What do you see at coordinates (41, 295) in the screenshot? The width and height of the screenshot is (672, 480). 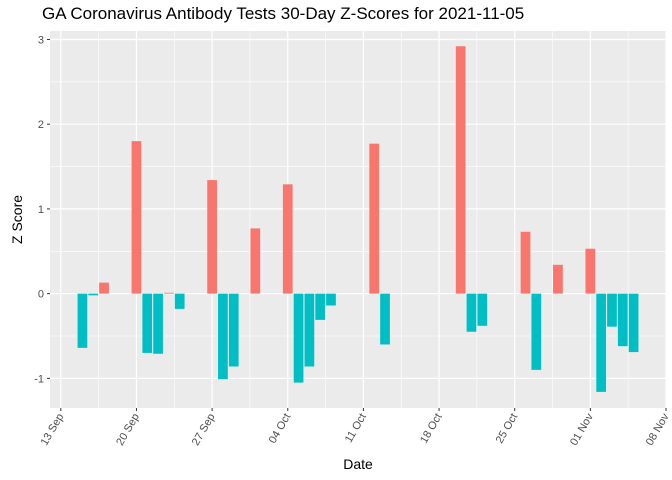 I see `y-tick-label: 0` at bounding box center [41, 295].